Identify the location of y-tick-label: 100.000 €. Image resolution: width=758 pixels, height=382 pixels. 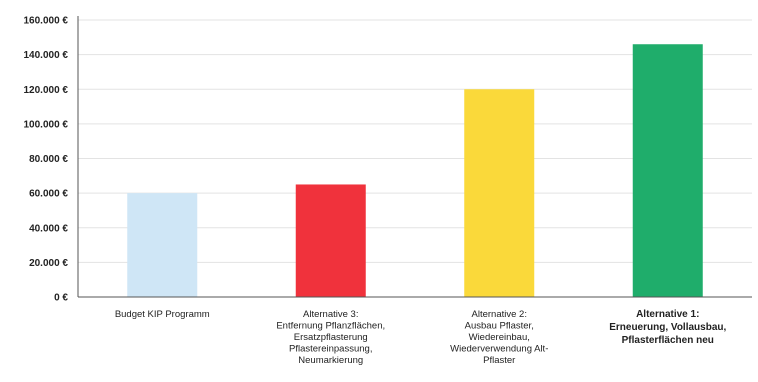
(46, 124).